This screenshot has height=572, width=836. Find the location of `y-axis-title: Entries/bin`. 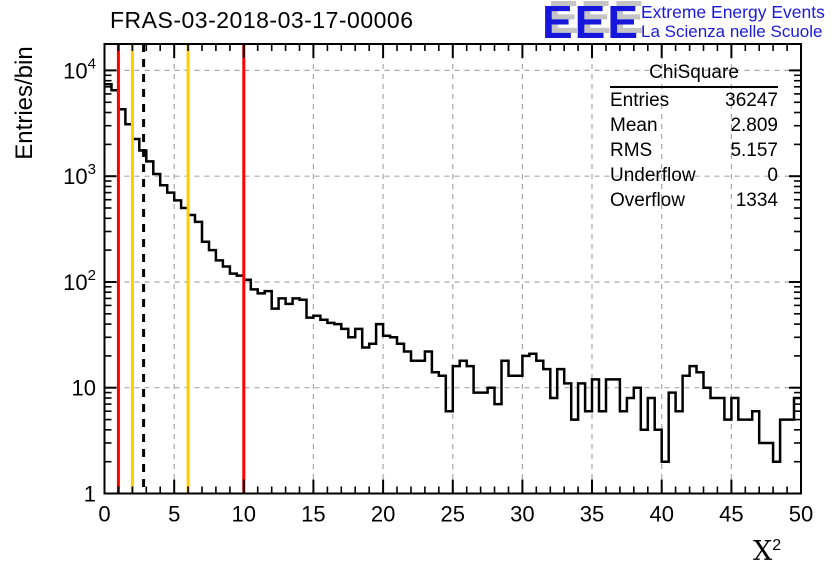

y-axis-title: Entries/bin is located at coordinates (24, 103).